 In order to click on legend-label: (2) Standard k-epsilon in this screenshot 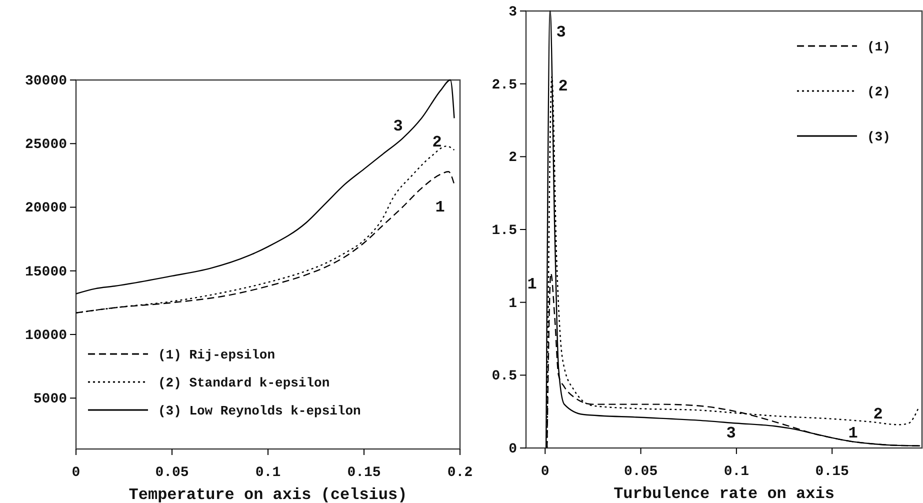, I will do `click(244, 383)`.